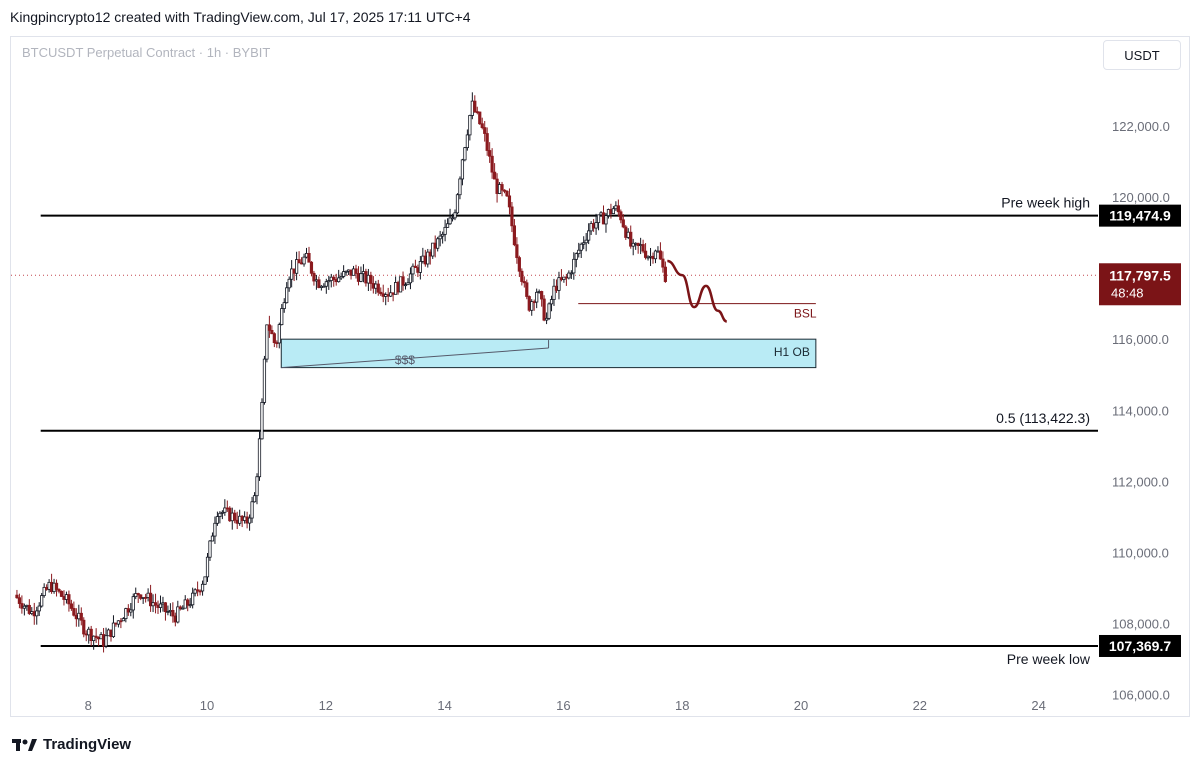 Image resolution: width=1200 pixels, height=765 pixels. Describe the element at coordinates (444, 705) in the screenshot. I see `time-tick-label: 14` at that location.